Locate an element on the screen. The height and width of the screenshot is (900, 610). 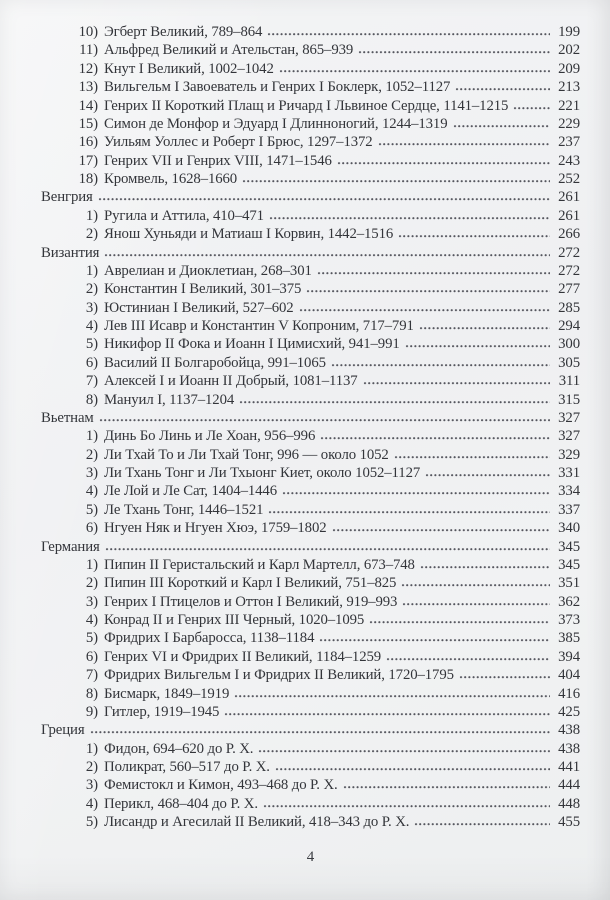
toc-entry-page: 385 is located at coordinates (569, 638).